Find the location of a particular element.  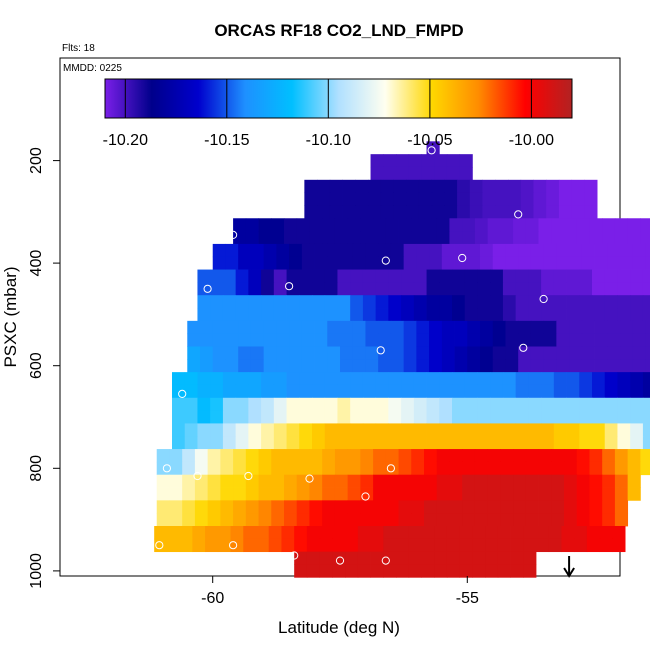

colorbar-tick-label: -10.20 is located at coordinates (125, 140).